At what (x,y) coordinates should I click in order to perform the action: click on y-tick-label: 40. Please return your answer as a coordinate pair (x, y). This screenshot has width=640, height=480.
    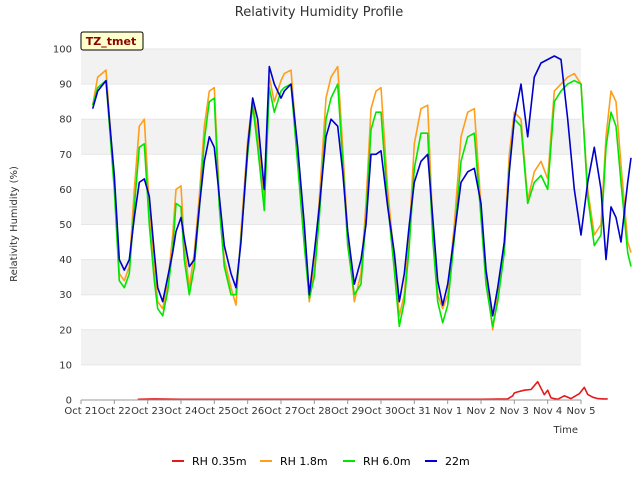
    Looking at the image, I should click on (65, 260).